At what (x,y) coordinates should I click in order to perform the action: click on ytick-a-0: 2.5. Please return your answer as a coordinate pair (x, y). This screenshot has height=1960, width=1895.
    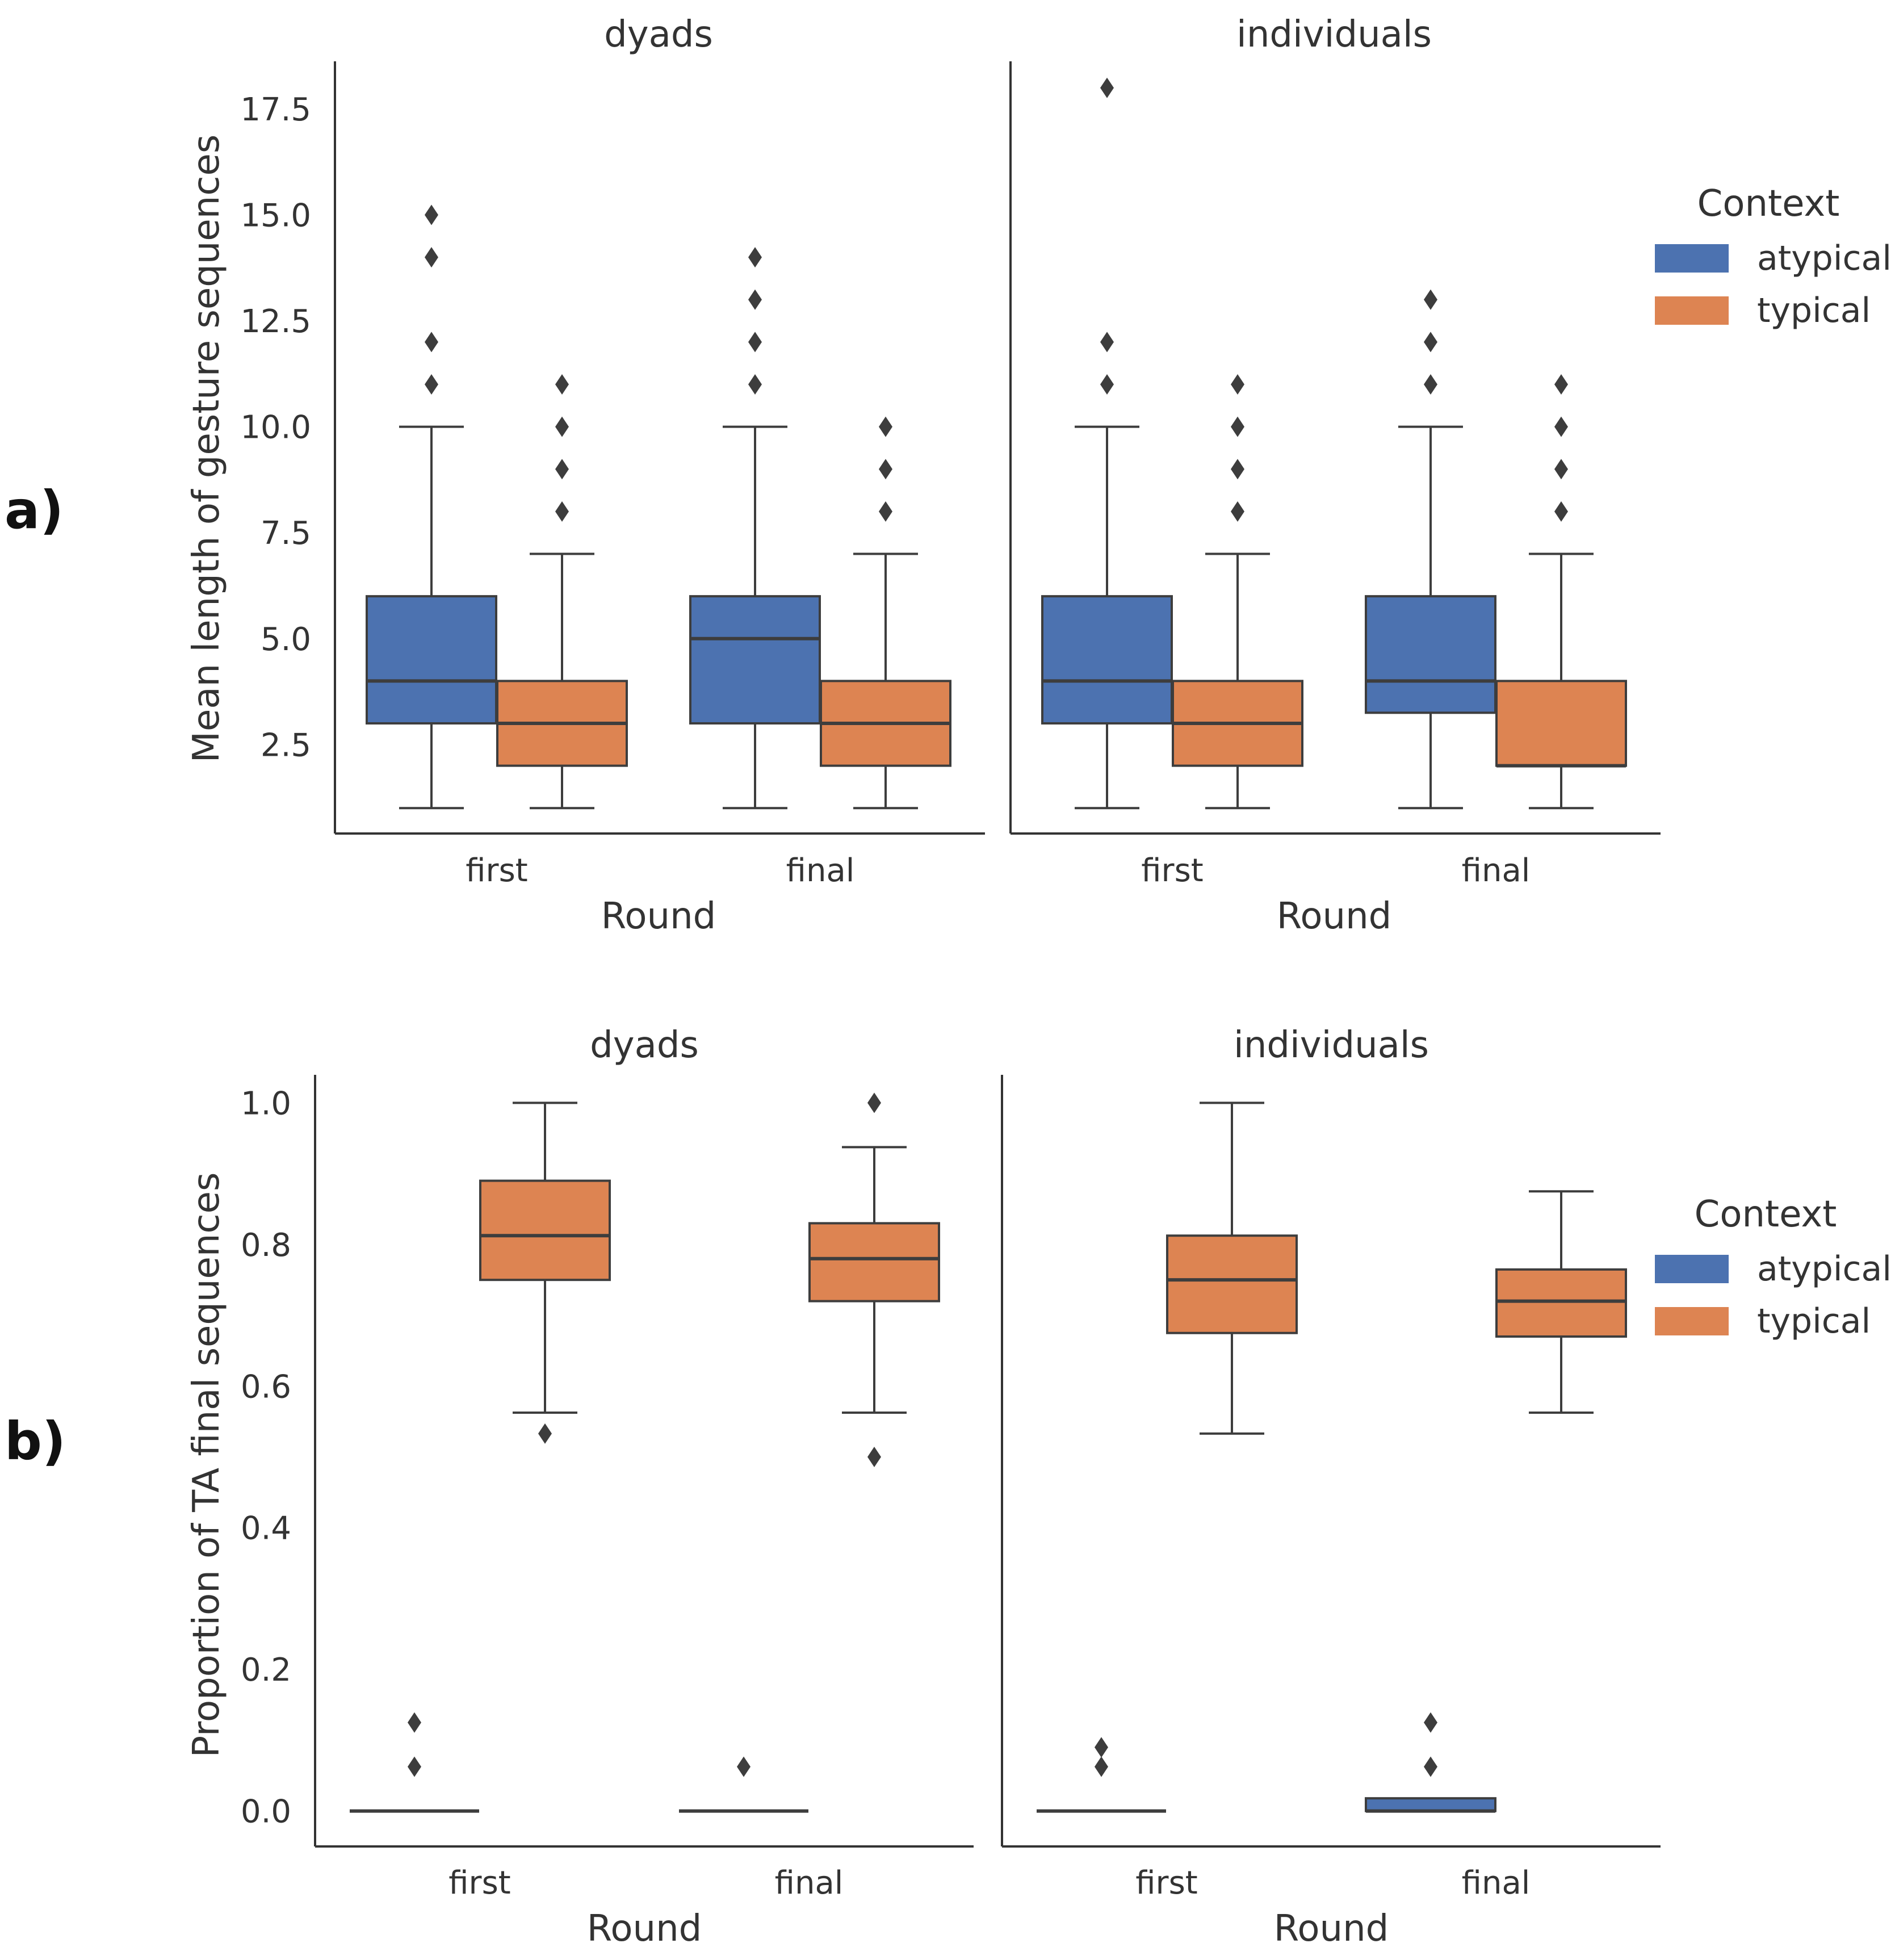
    Looking at the image, I should click on (286, 745).